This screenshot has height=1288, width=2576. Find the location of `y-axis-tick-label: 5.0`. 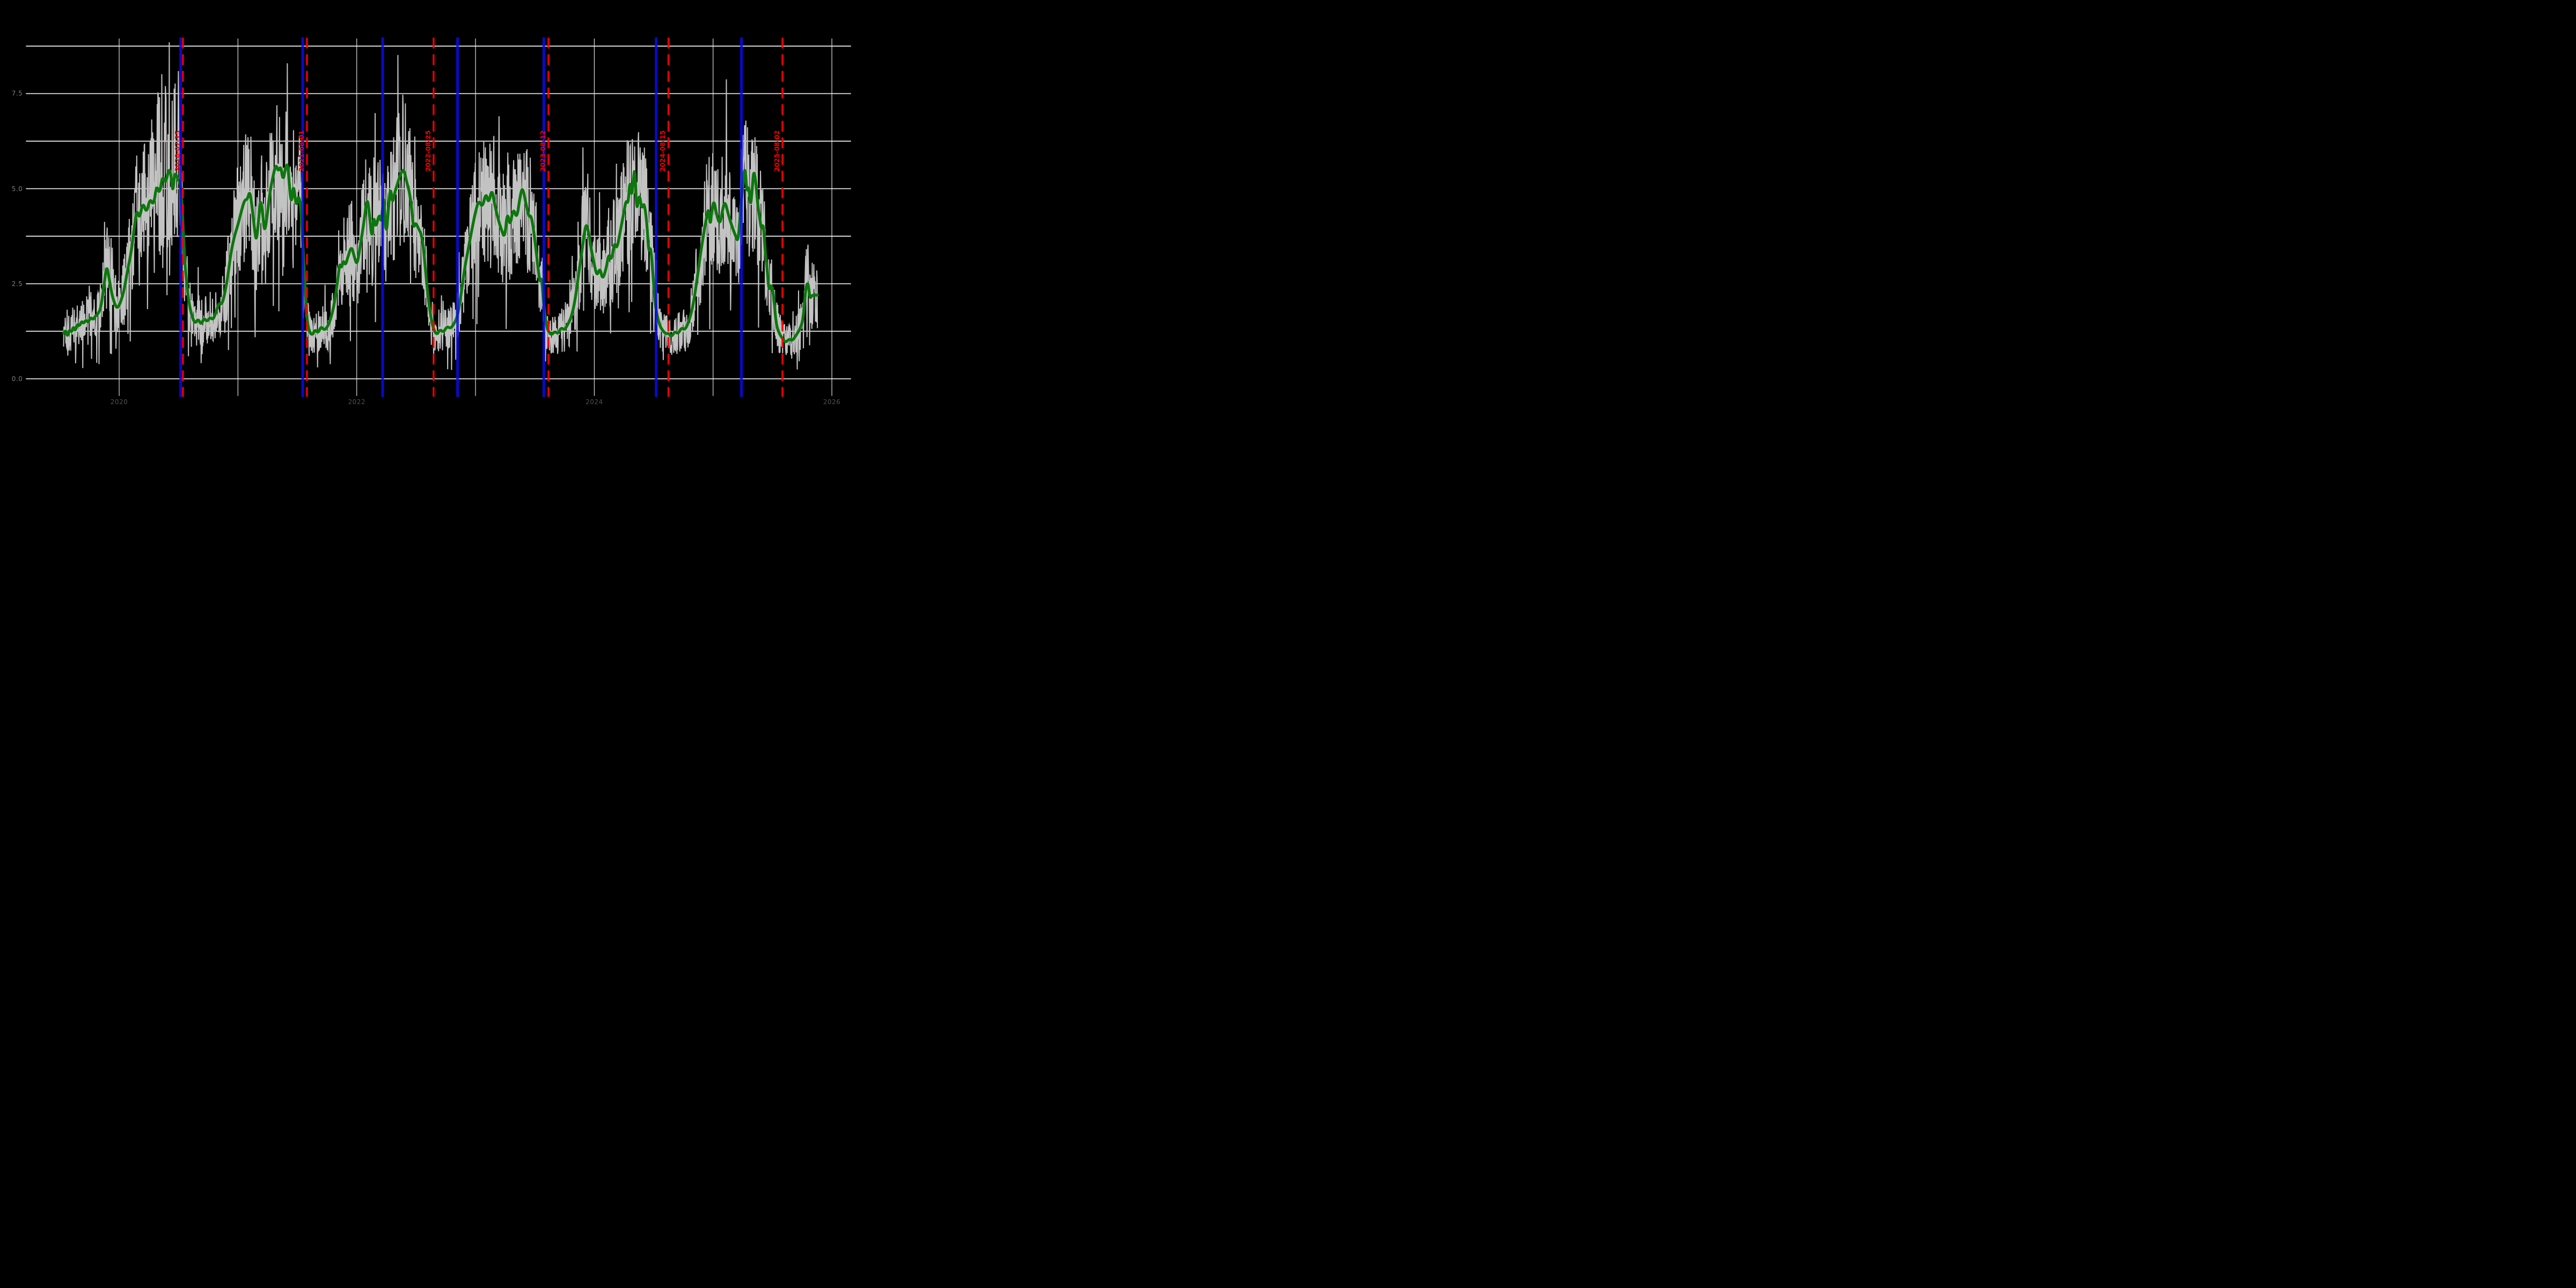

y-axis-tick-label: 5.0 is located at coordinates (17, 189).